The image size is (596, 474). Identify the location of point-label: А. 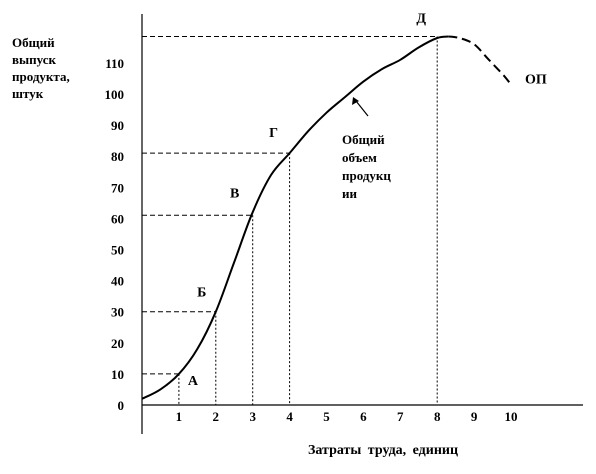
(193, 381).